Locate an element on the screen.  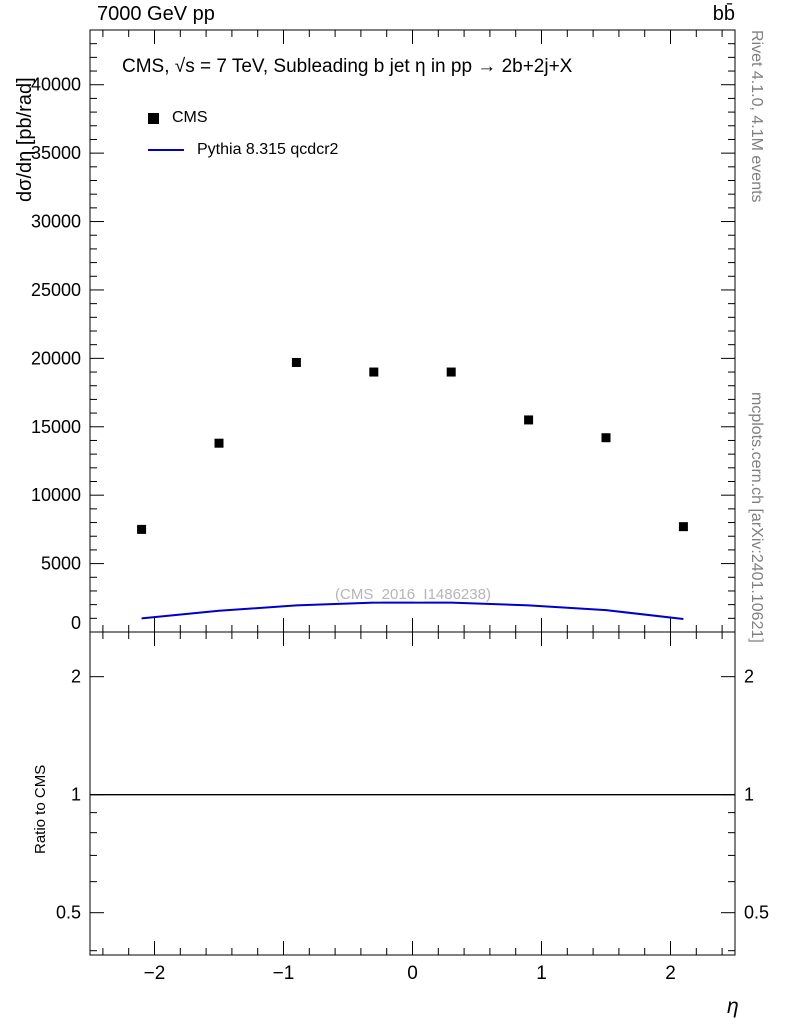
process-label: bb̄ is located at coordinates (723, 14).